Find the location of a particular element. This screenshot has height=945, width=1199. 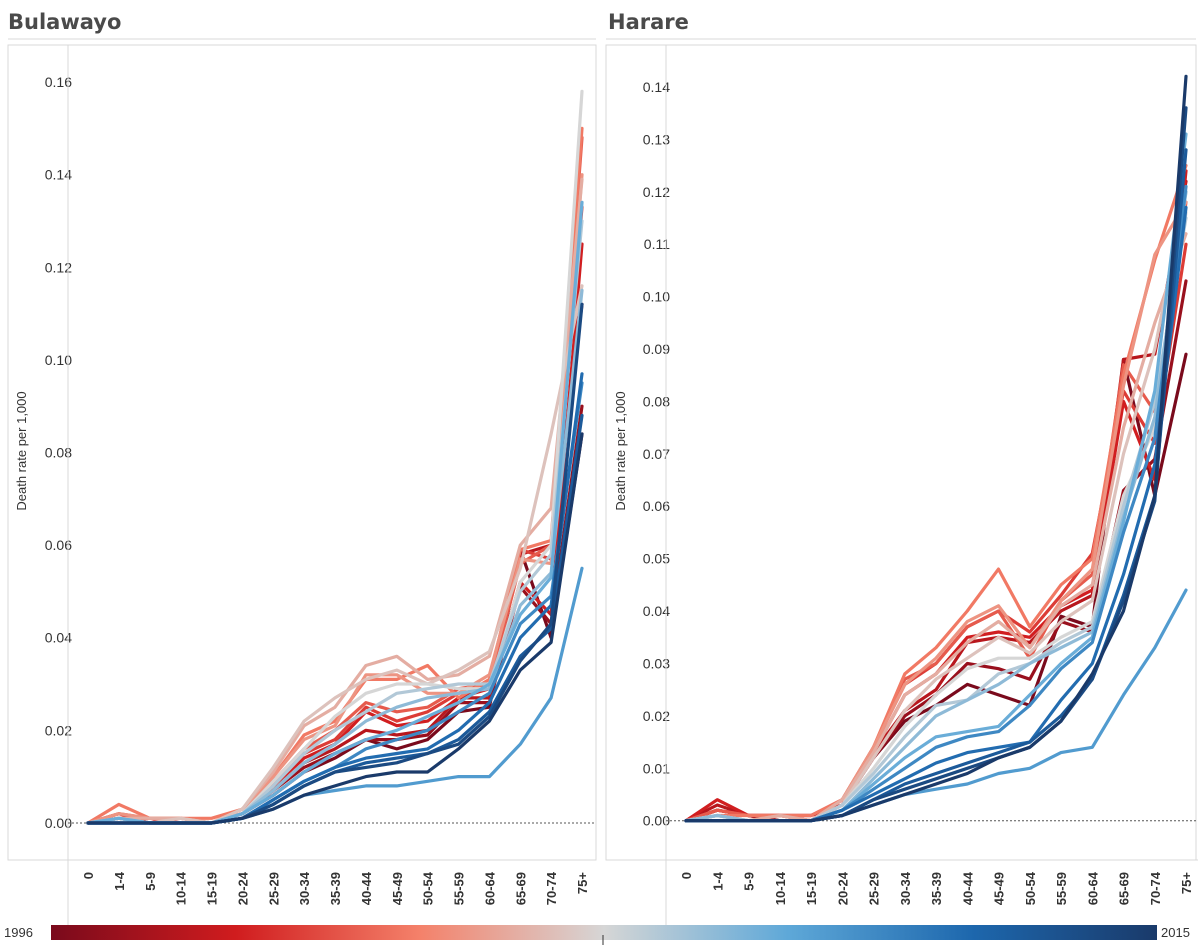

y-tick-label: 0.07 is located at coordinates (656, 454).